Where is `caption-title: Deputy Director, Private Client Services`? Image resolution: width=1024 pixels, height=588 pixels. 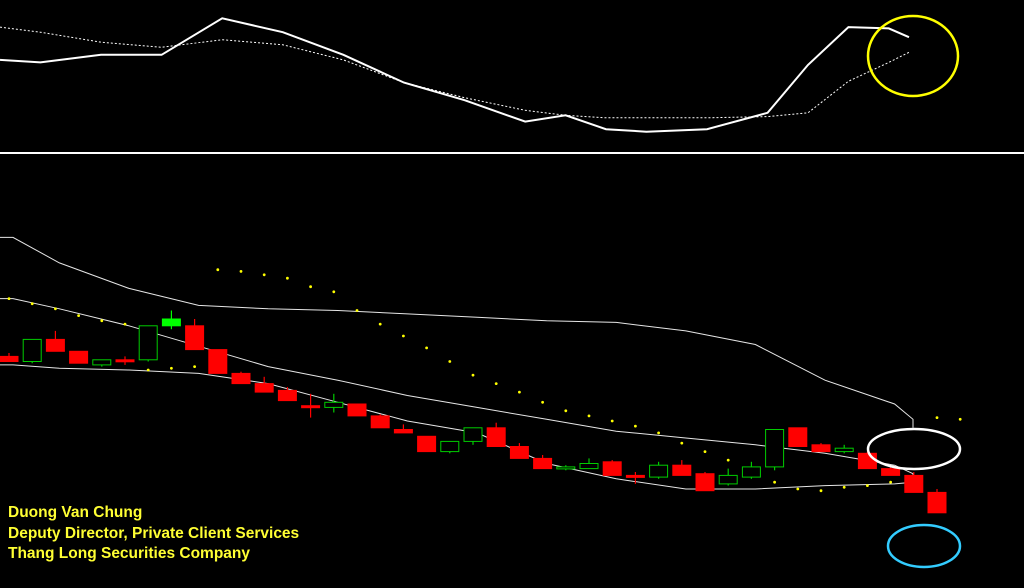 caption-title: Deputy Director, Private Client Services is located at coordinates (154, 533).